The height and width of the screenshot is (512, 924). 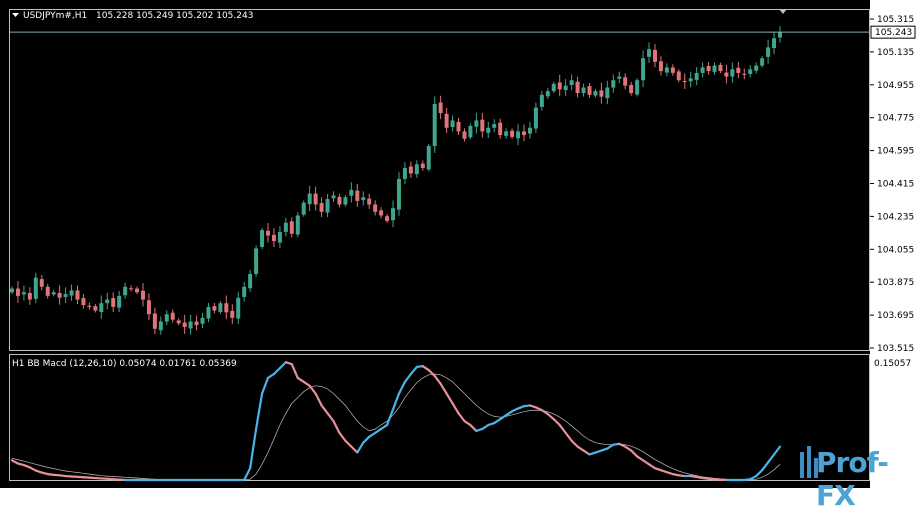 What do you see at coordinates (55, 16) in the screenshot?
I see `symbol-header: USDJPYm#,H1` at bounding box center [55, 16].